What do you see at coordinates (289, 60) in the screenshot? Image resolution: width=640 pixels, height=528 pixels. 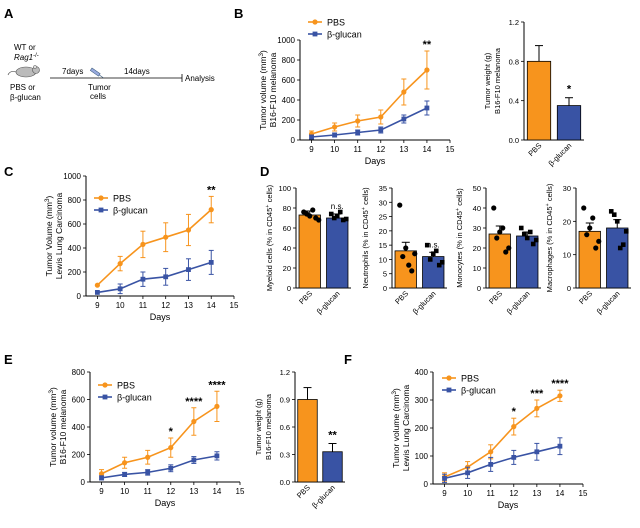 I see `y-tick-label: 800` at bounding box center [289, 60].